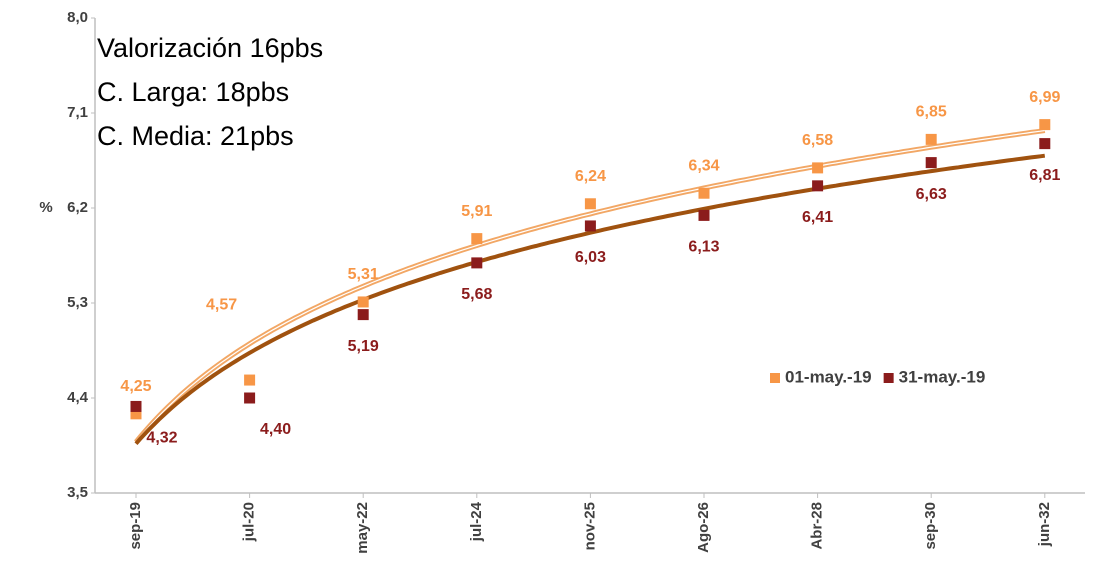 This screenshot has width=1096, height=580. Describe the element at coordinates (930, 526) in the screenshot. I see `x-tick-label: sep-30` at that location.